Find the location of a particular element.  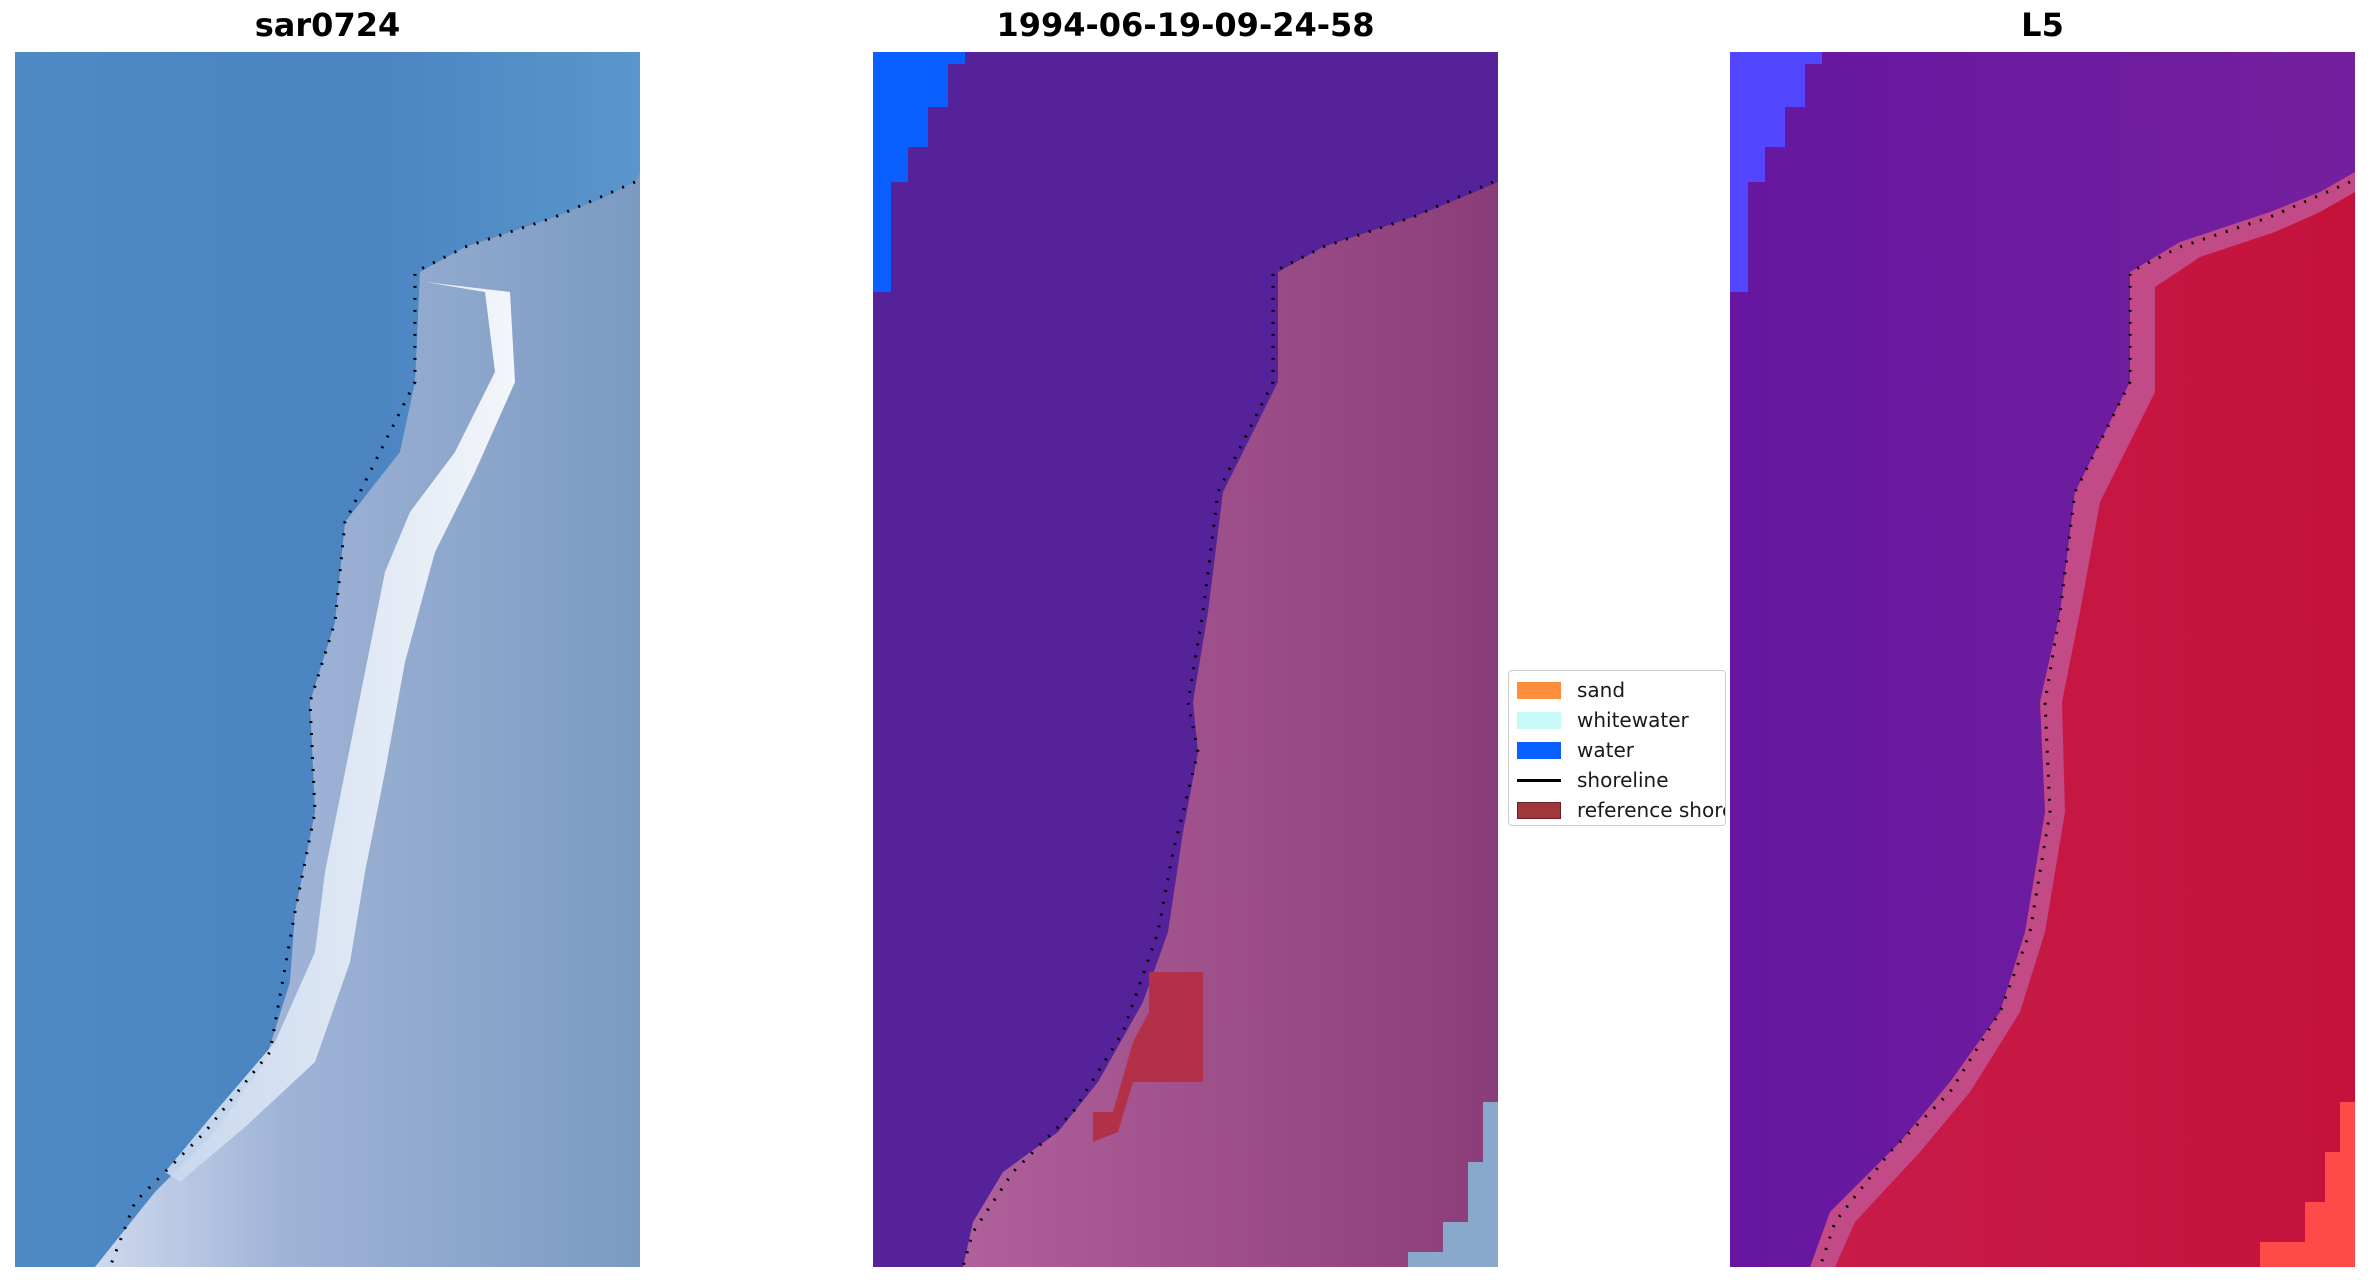

whitewater-swatch is located at coordinates (1539, 720).